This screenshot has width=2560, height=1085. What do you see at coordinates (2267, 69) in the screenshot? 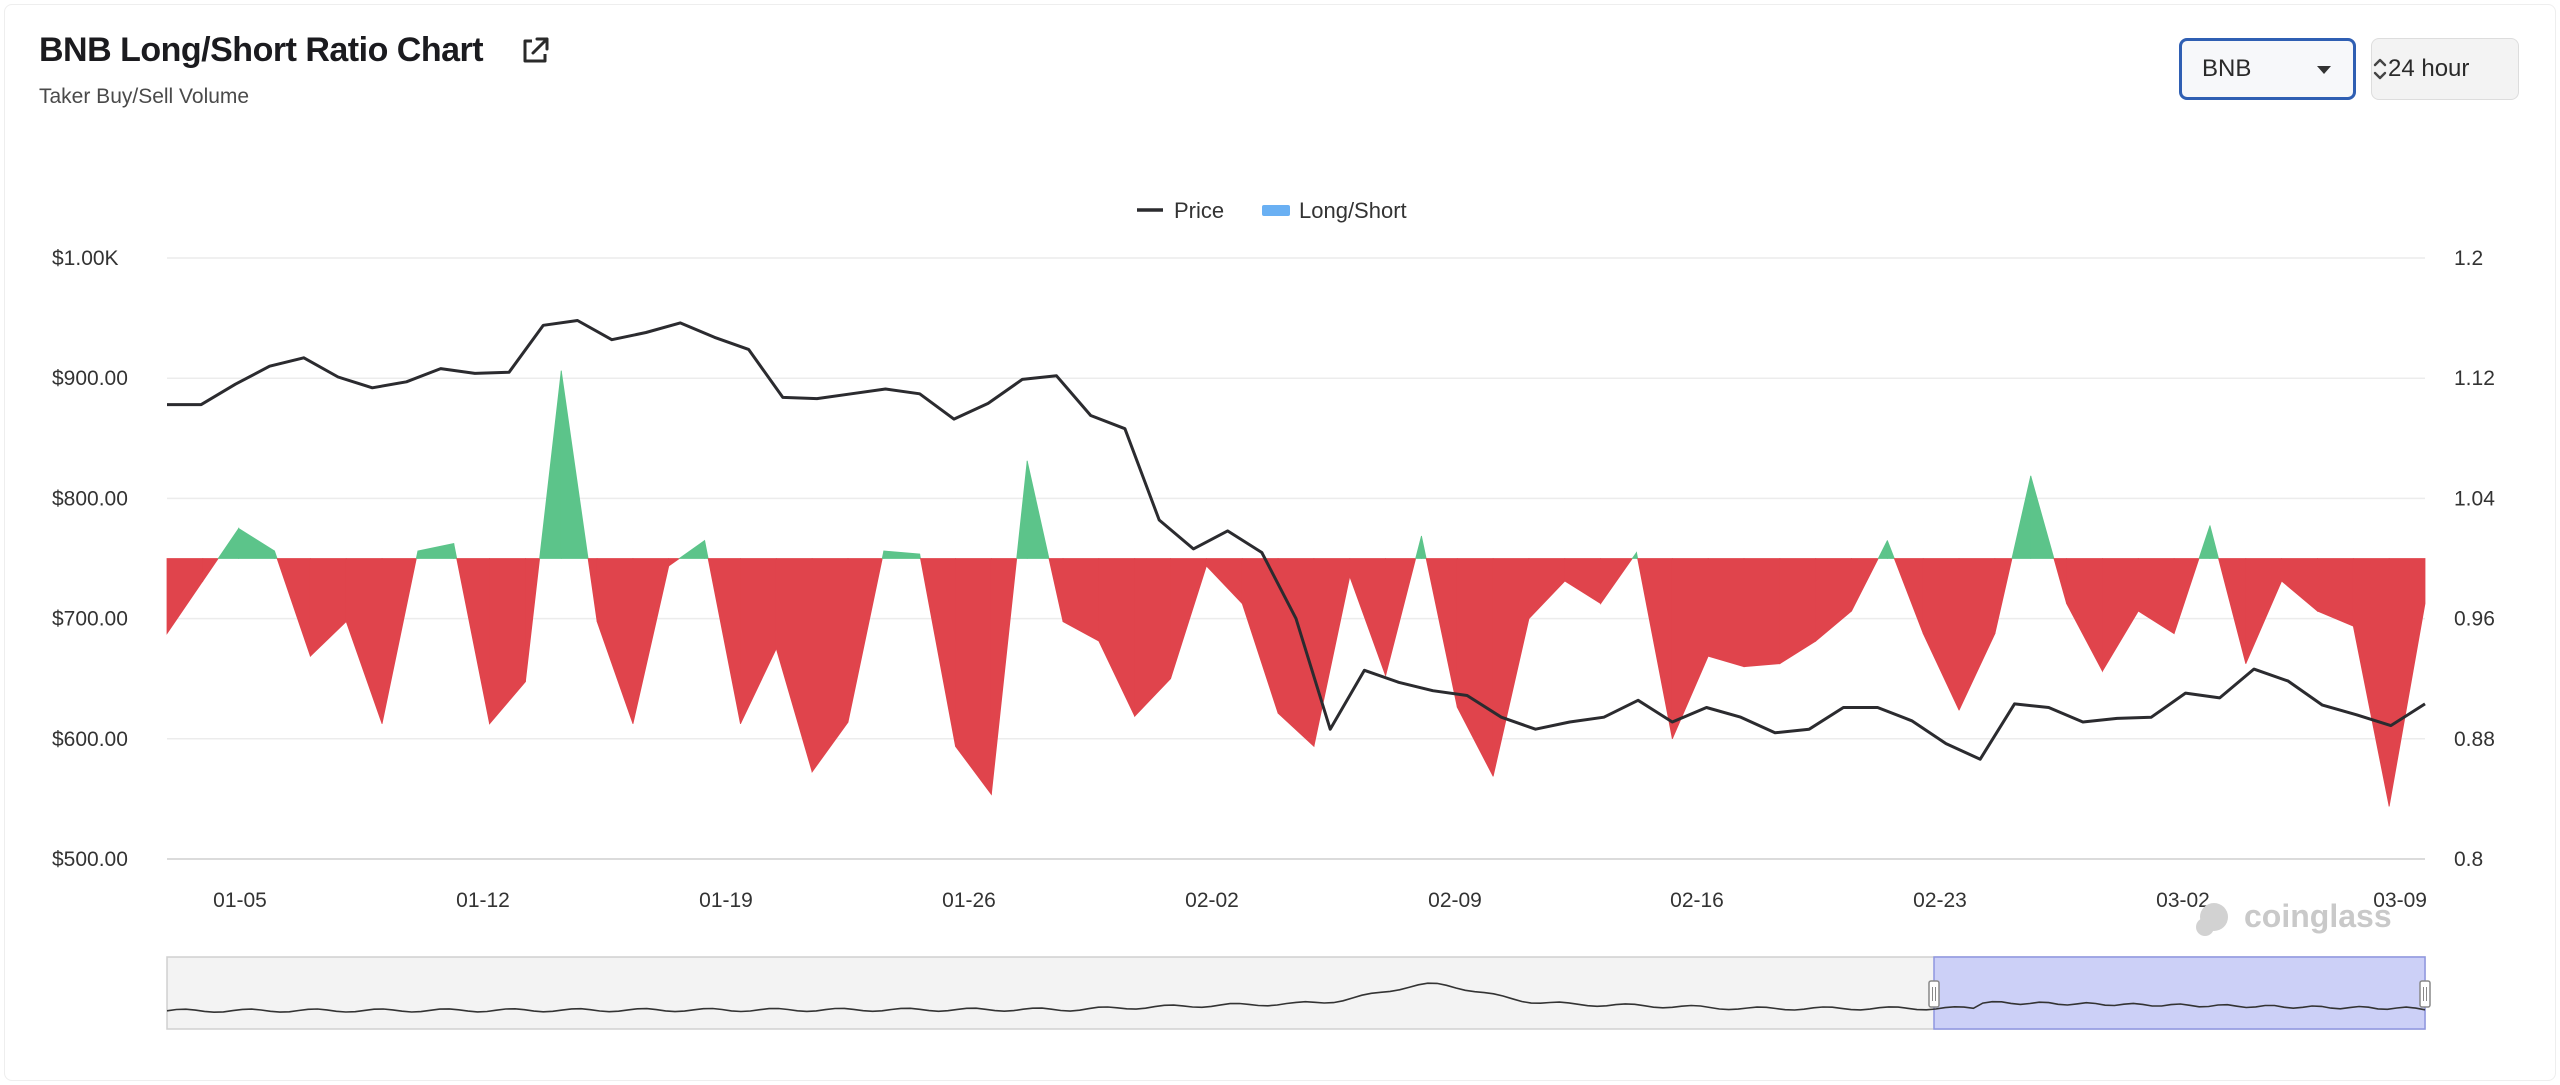
I see `coin-select: BNB` at bounding box center [2267, 69].